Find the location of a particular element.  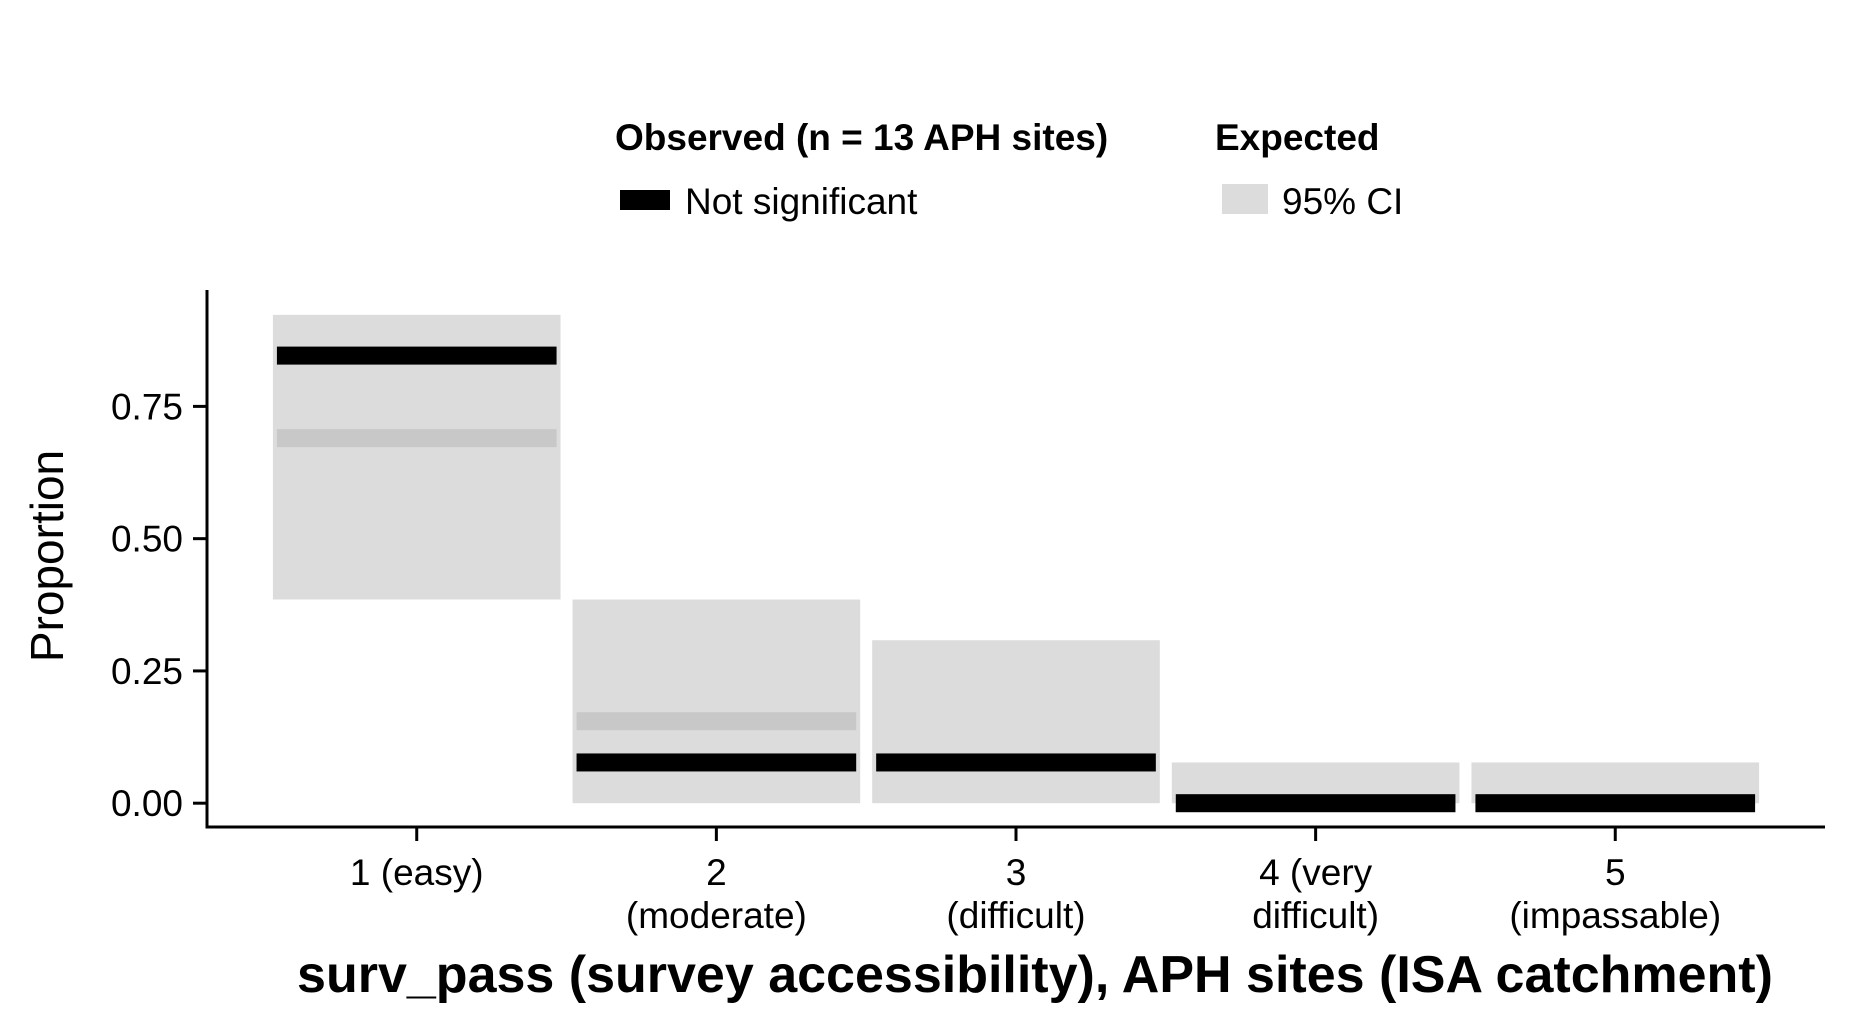

legend-label-ci: 95% CI is located at coordinates (1342, 201).